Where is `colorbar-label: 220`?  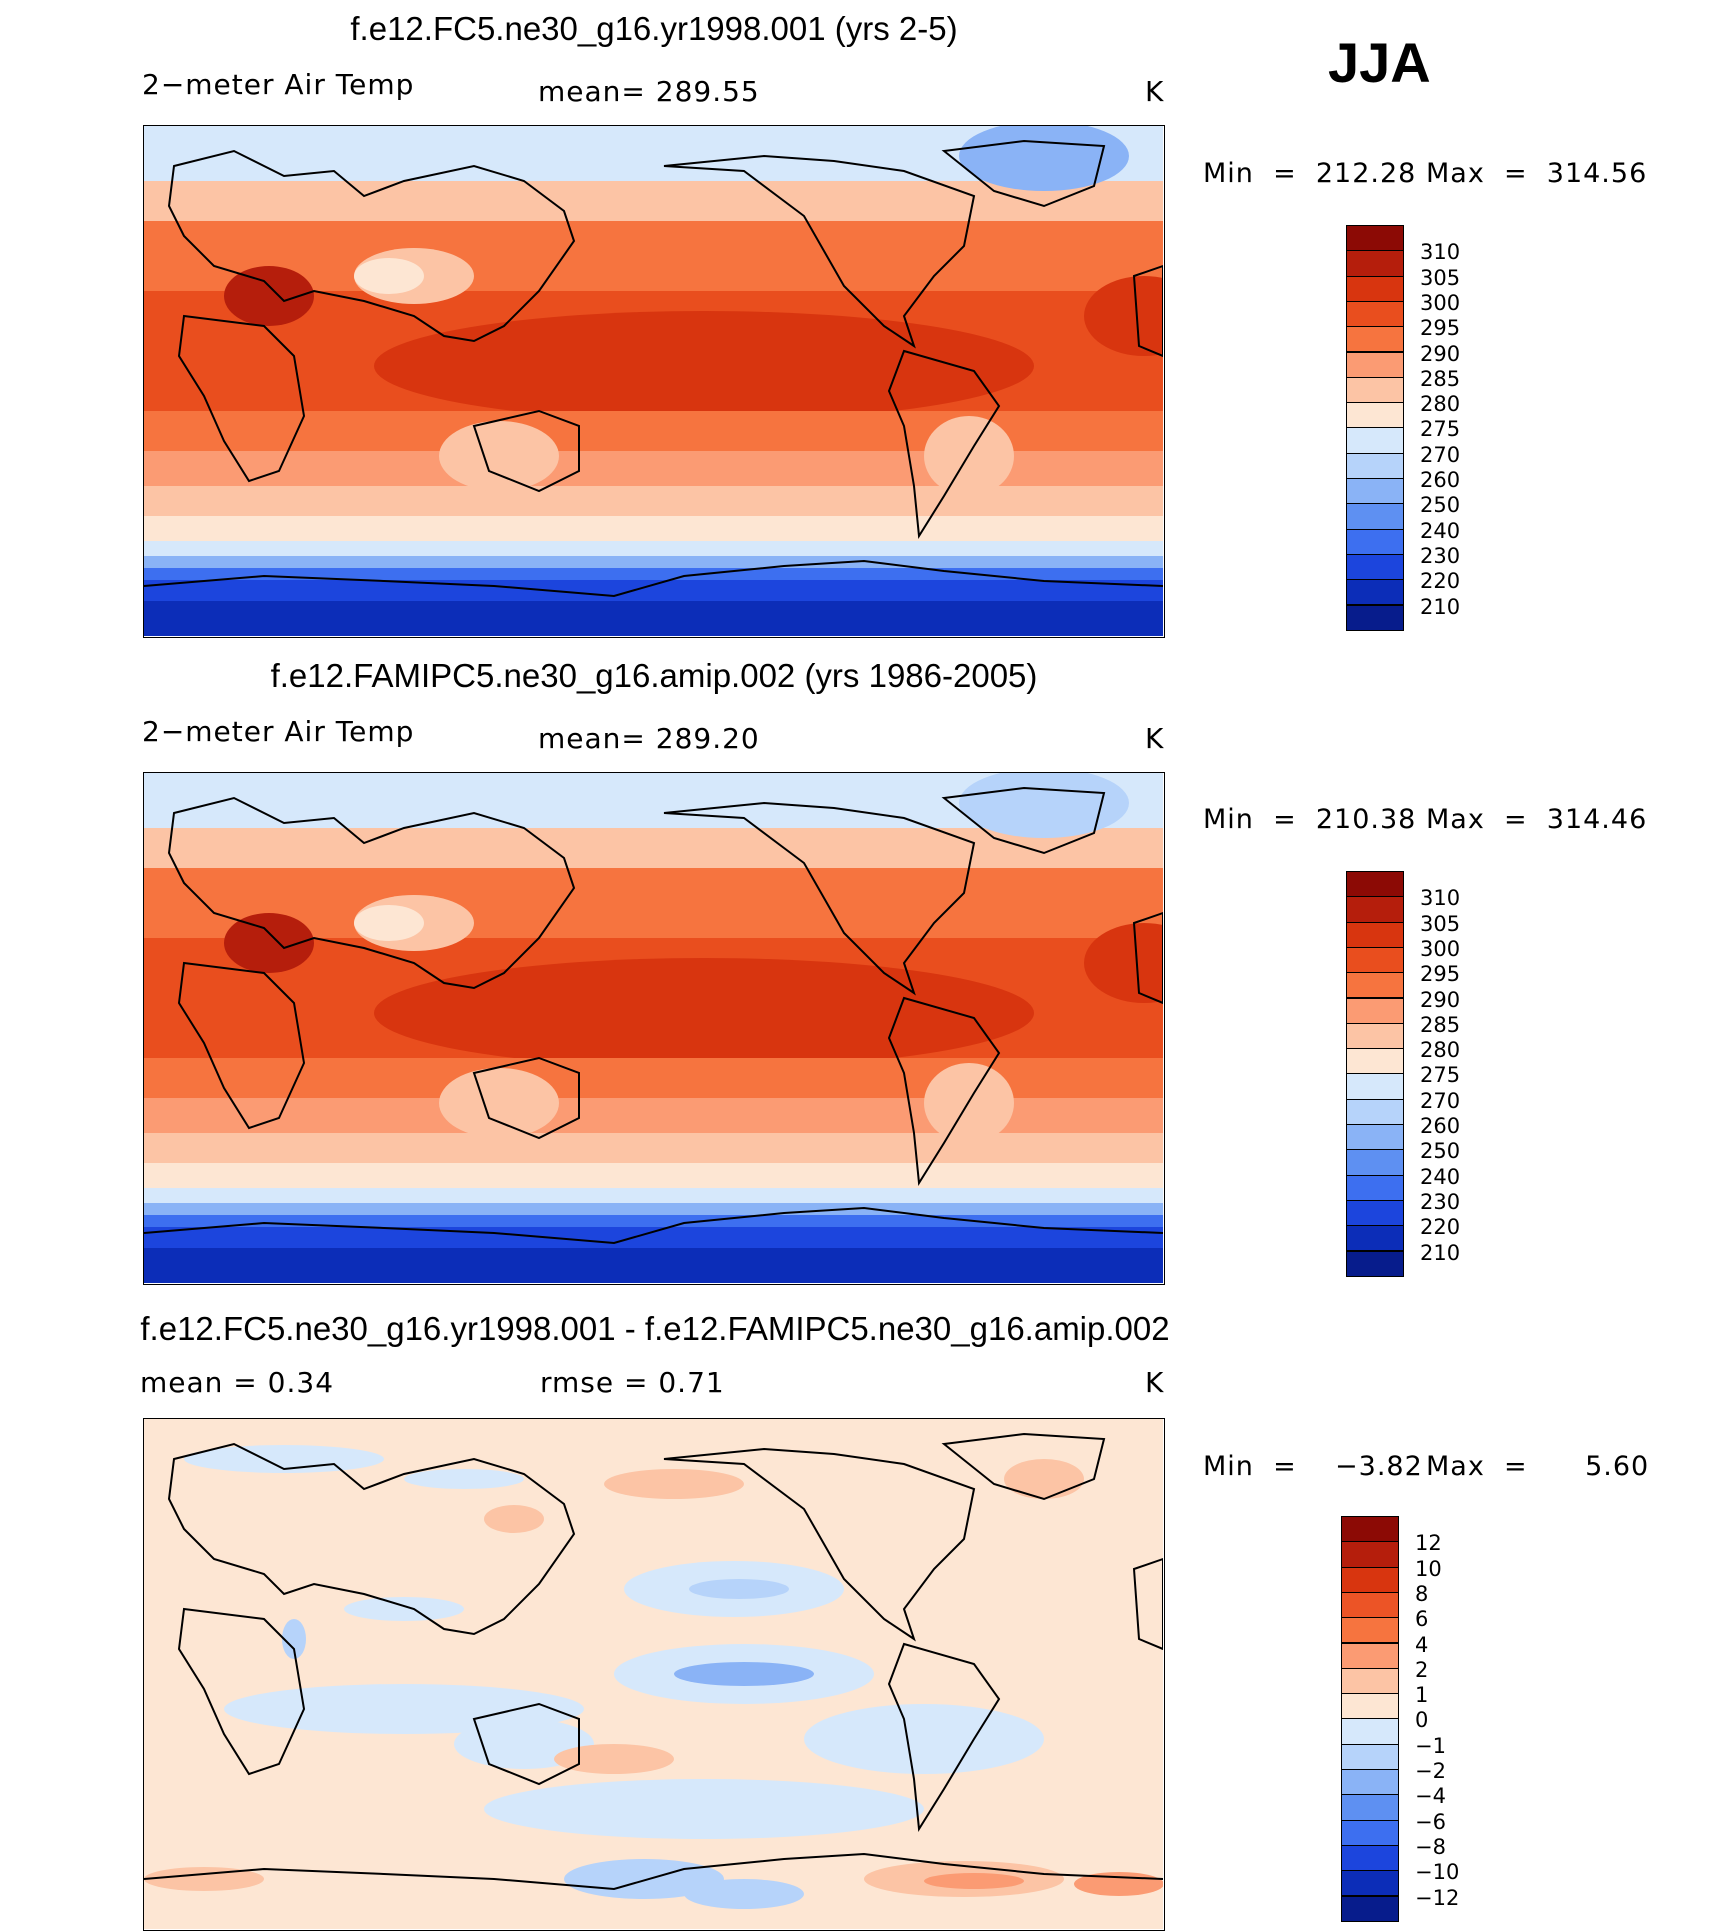
colorbar-label: 220 is located at coordinates (1440, 1227).